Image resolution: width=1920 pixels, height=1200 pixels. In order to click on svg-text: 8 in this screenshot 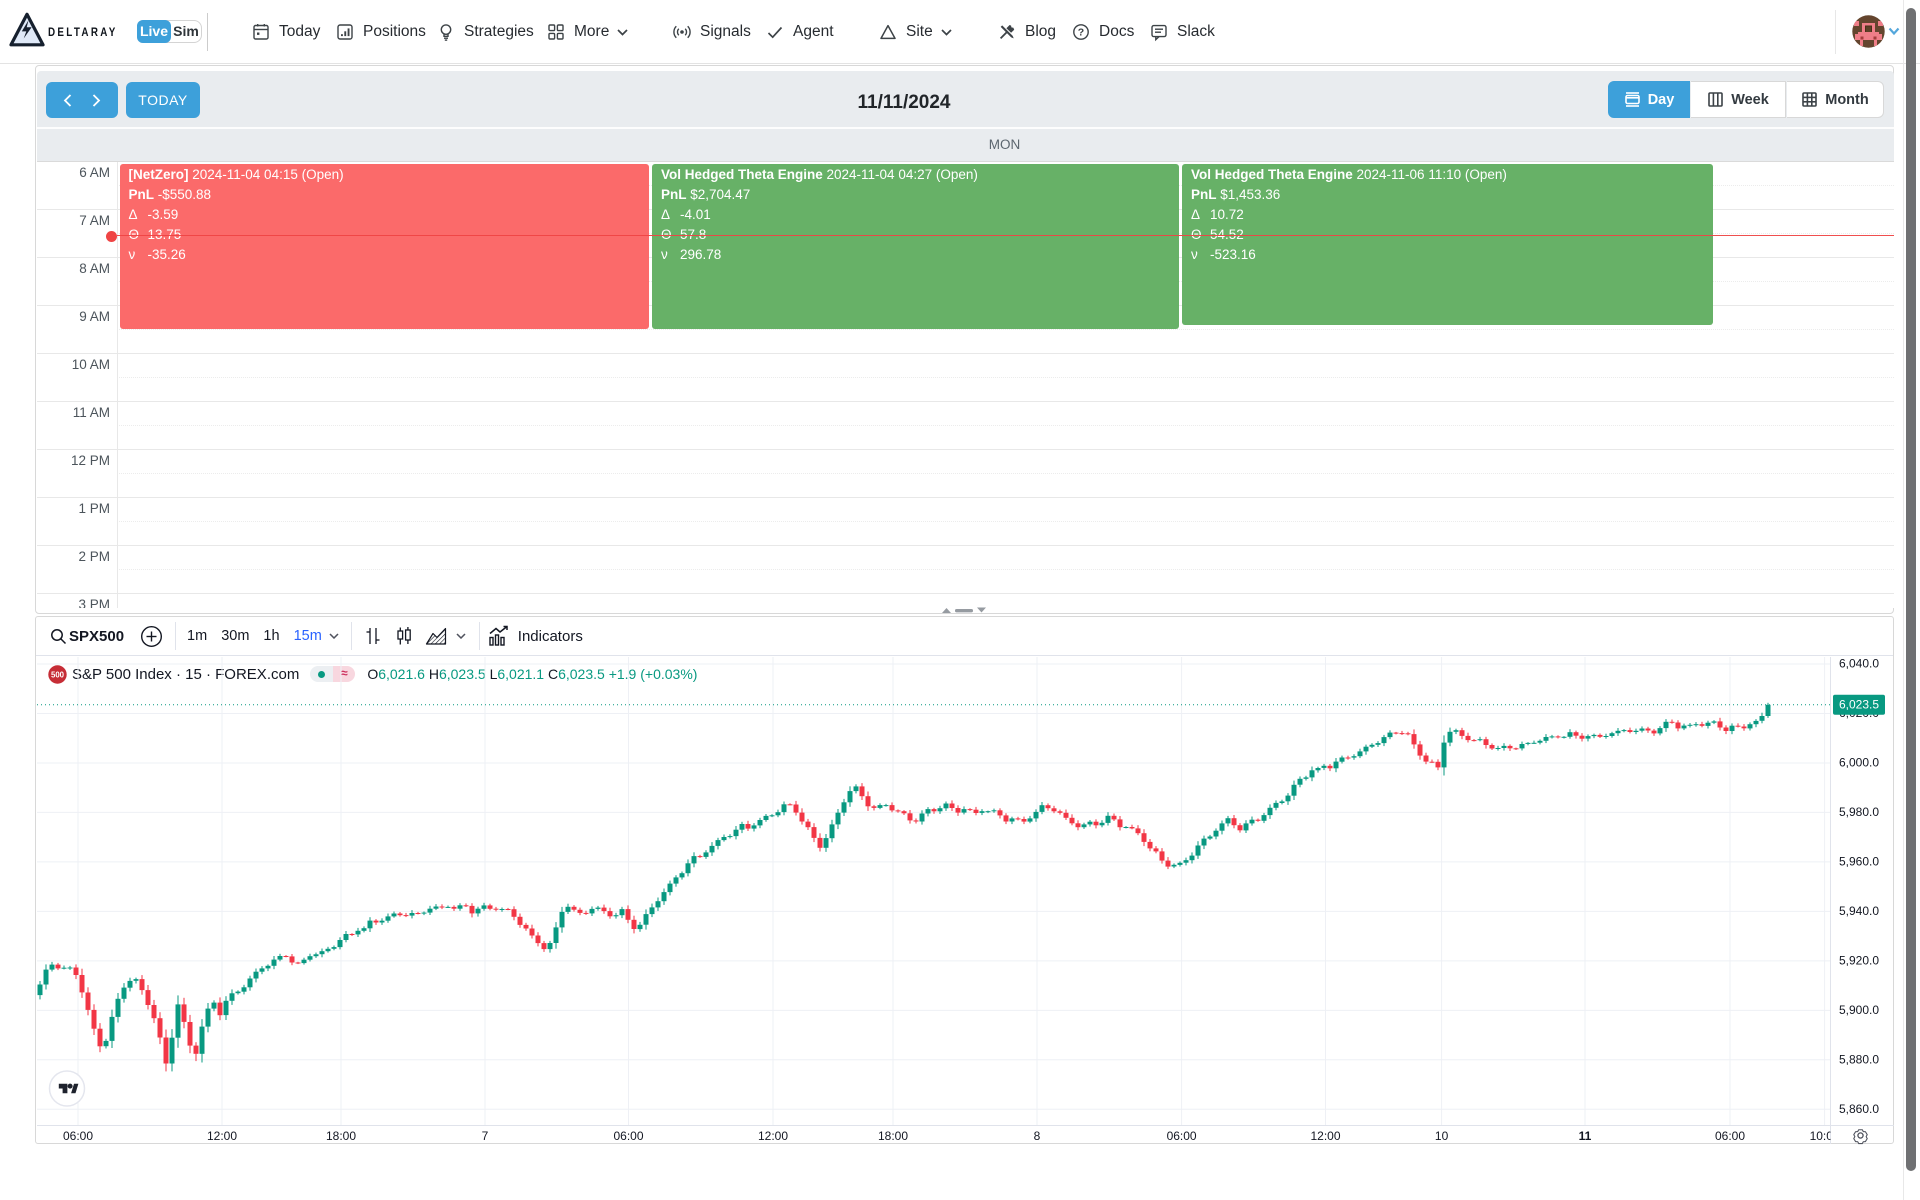, I will do `click(1037, 1136)`.